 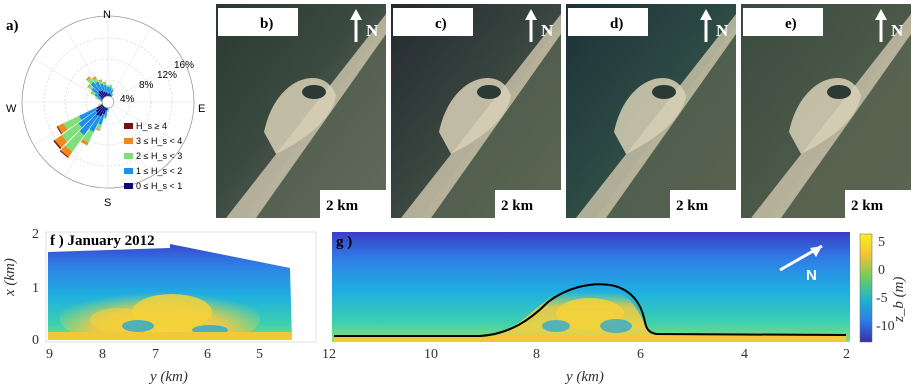 What do you see at coordinates (128, 186) in the screenshot?
I see `legend-swatch-hs0` at bounding box center [128, 186].